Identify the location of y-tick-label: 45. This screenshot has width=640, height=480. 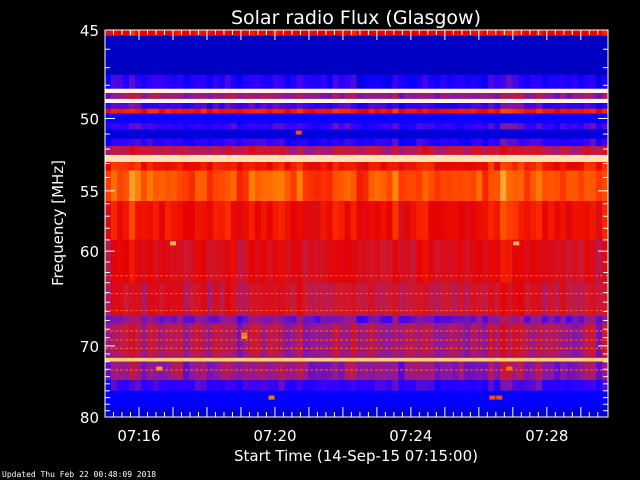
(89, 31).